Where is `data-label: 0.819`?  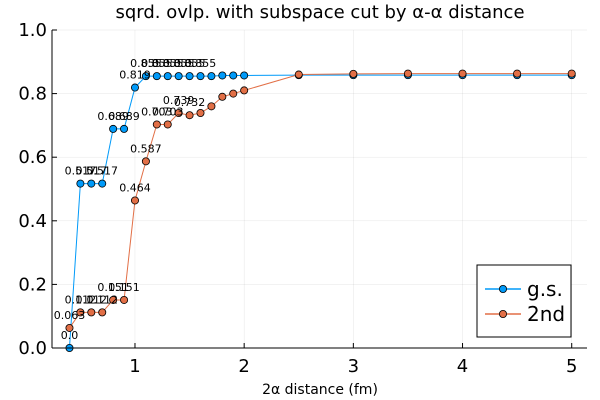 data-label: 0.819 is located at coordinates (135, 75).